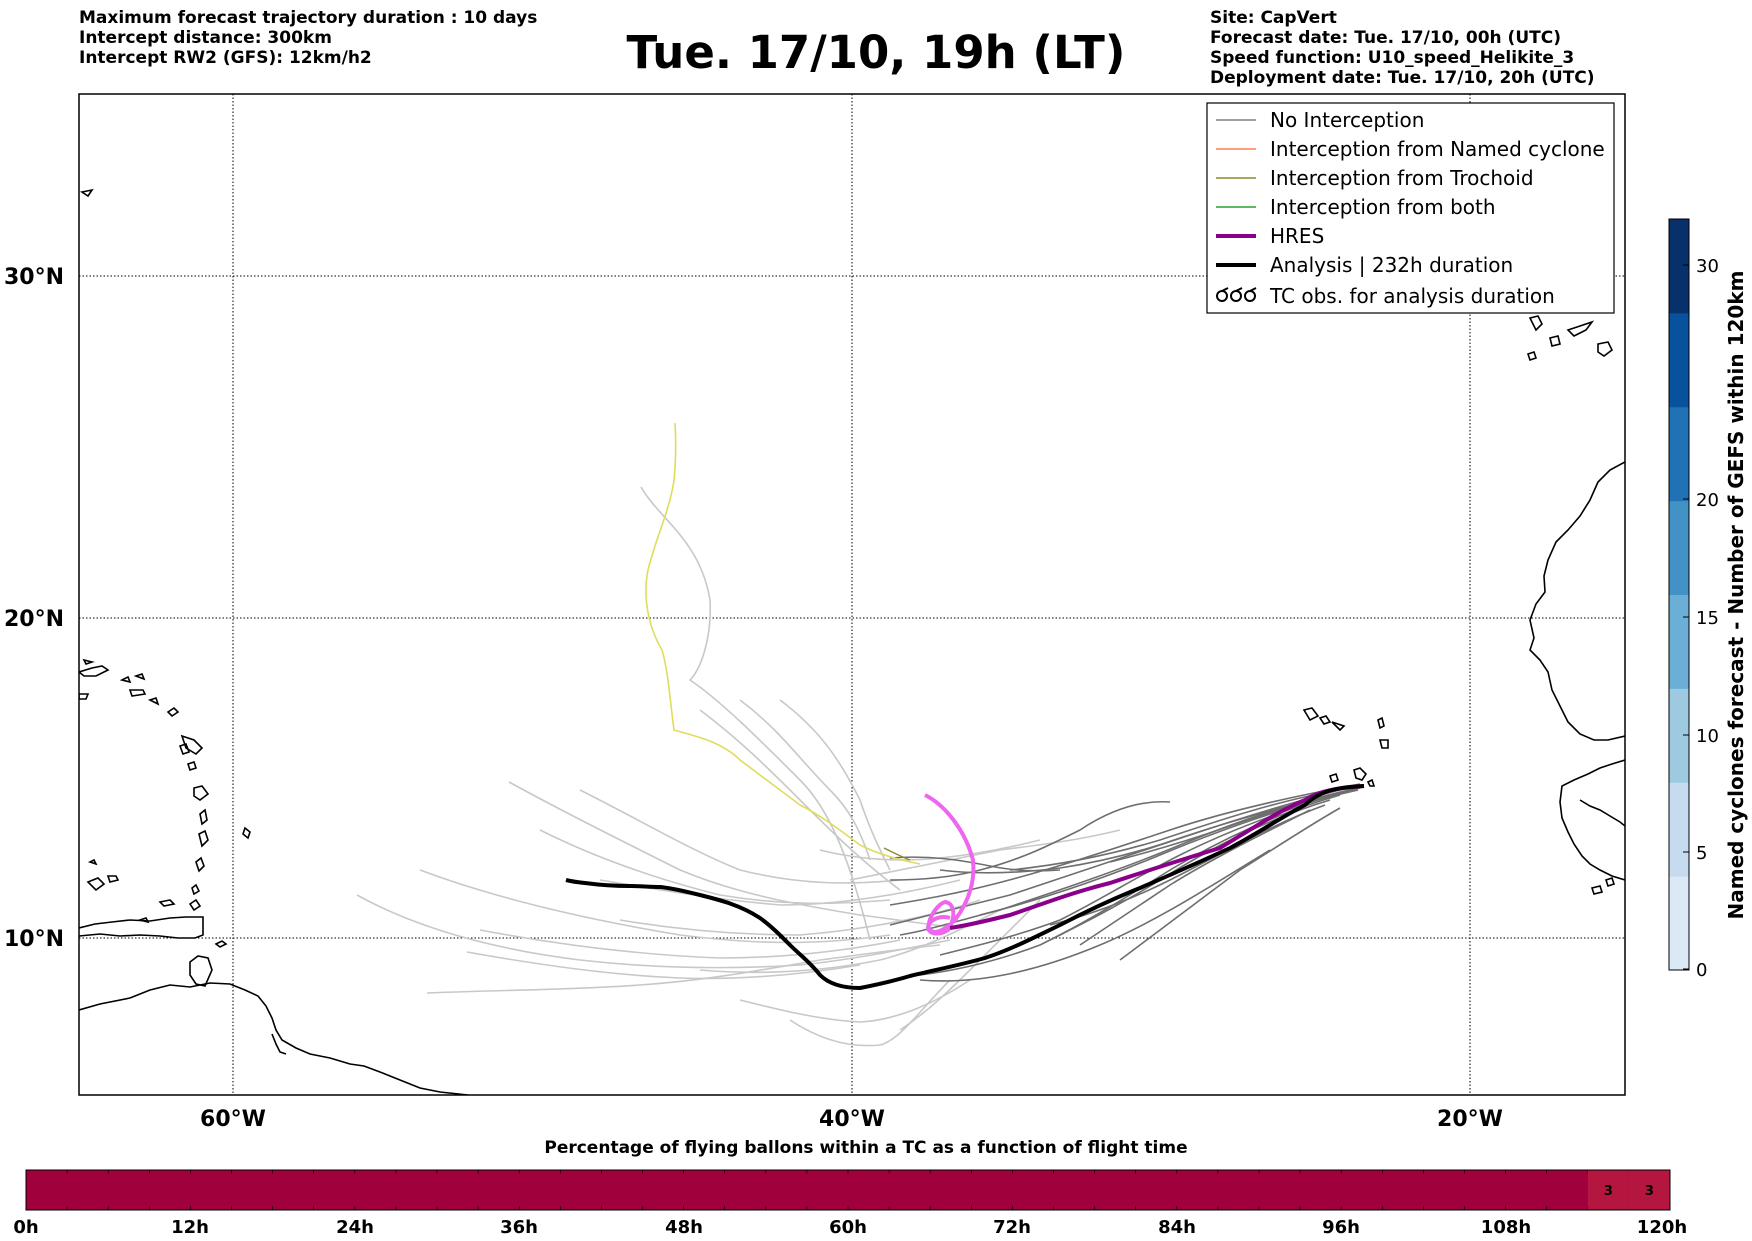  What do you see at coordinates (1506, 1227) in the screenshot?
I see `timebar-tick: 108h` at bounding box center [1506, 1227].